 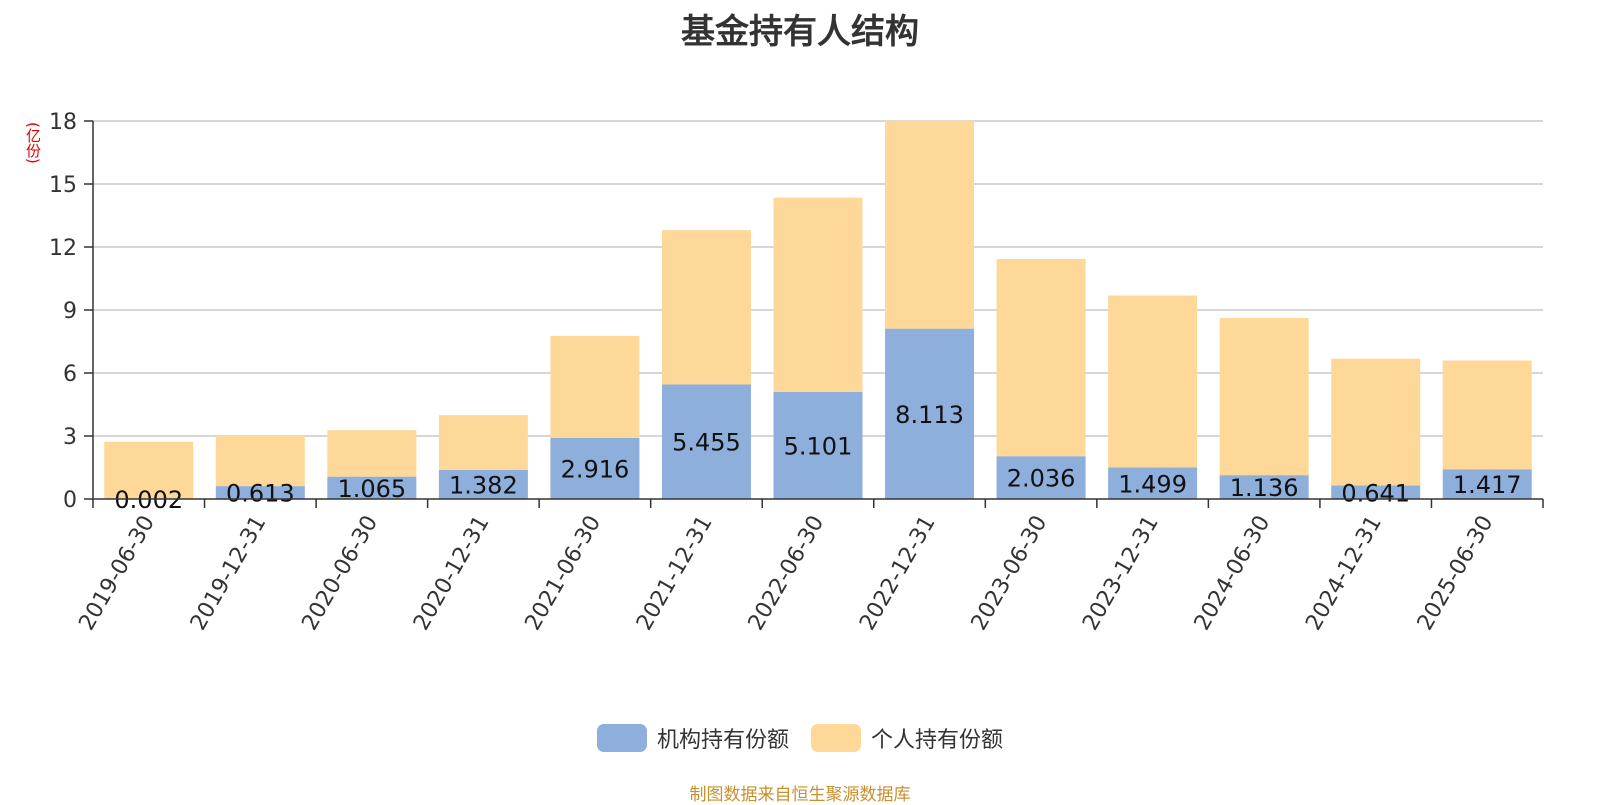 What do you see at coordinates (800, 792) in the screenshot?
I see `data-source: 制图数据来自恒生聚源数据库` at bounding box center [800, 792].